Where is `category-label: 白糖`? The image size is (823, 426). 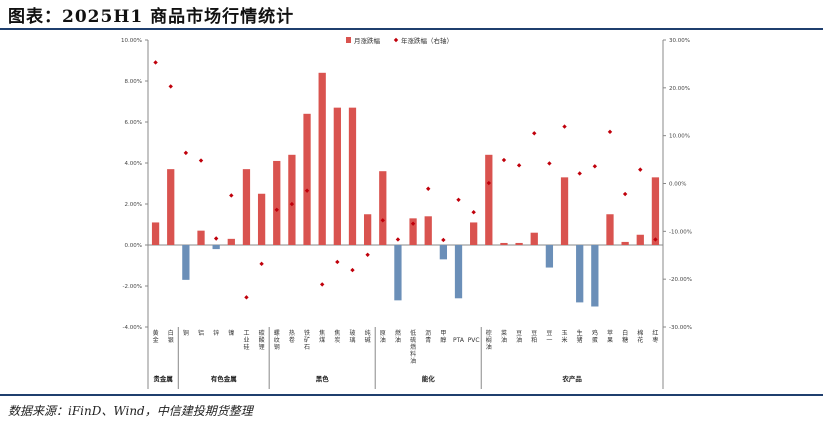
category-label: 白糖 is located at coordinates (625, 336).